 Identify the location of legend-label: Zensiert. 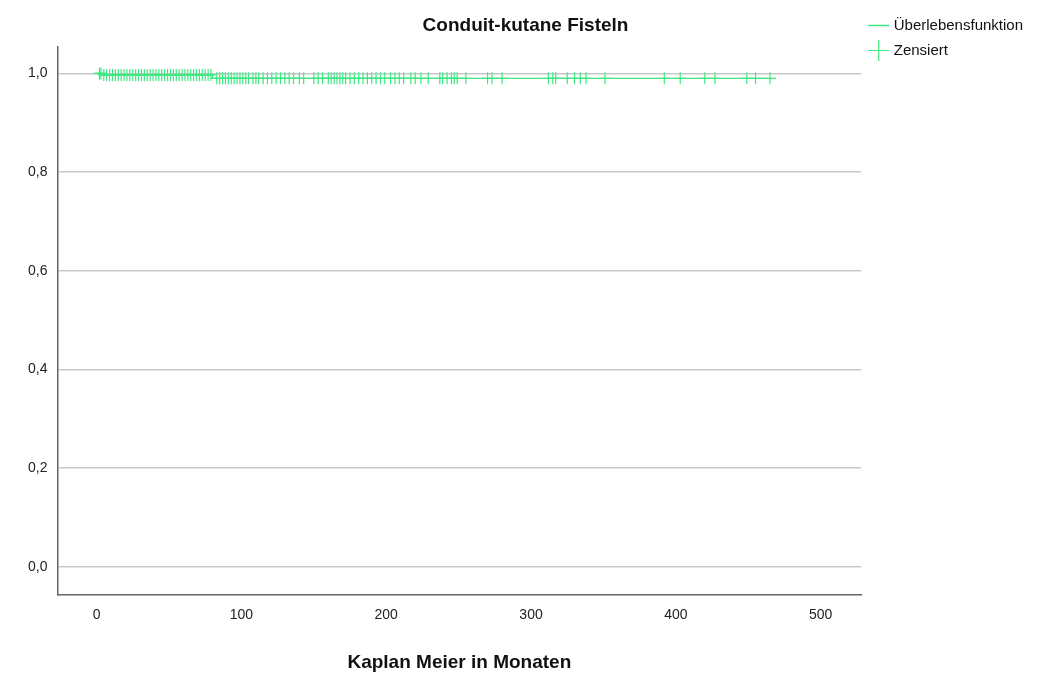
(921, 49).